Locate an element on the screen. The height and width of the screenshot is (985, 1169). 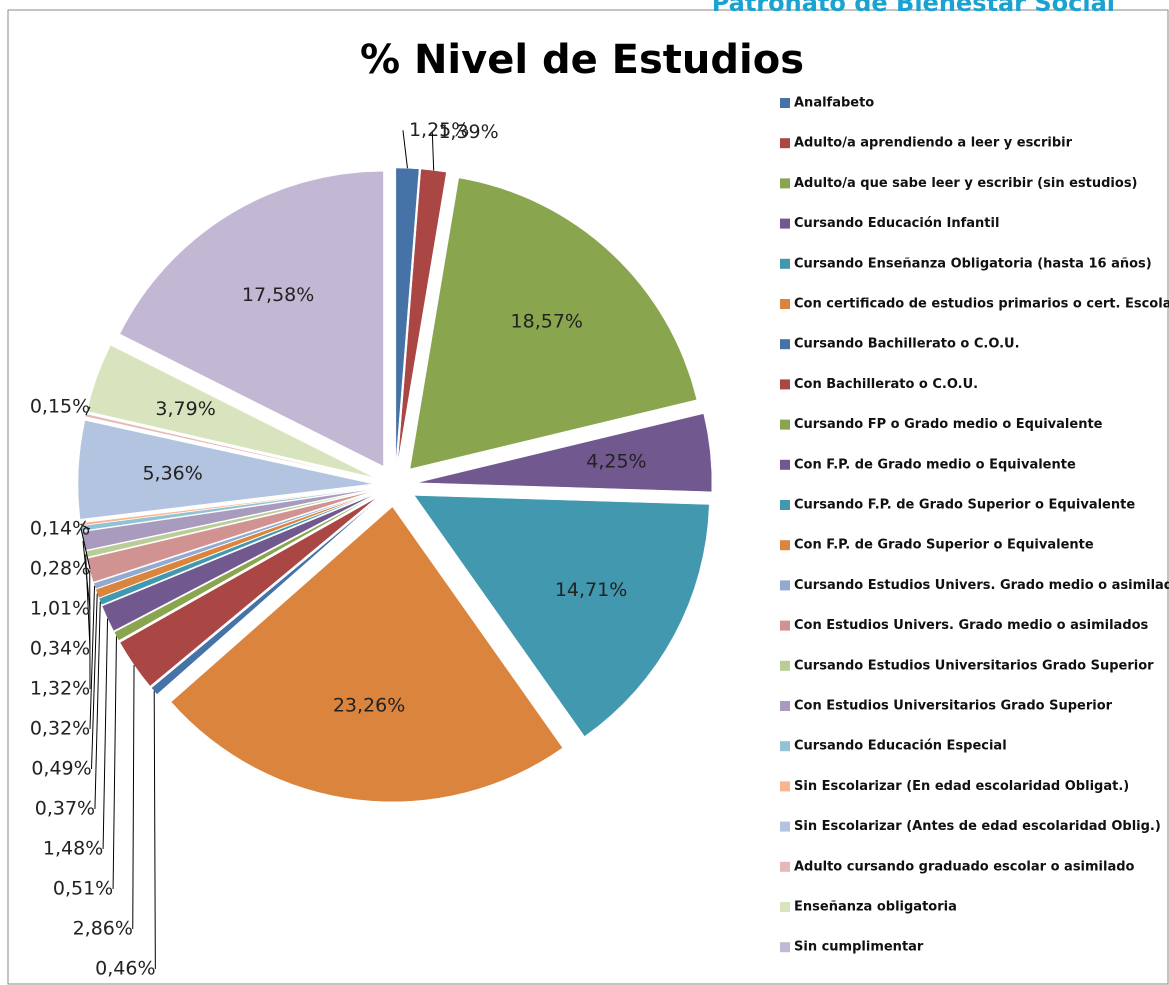
data-label: 0,34% is located at coordinates (60, 649).